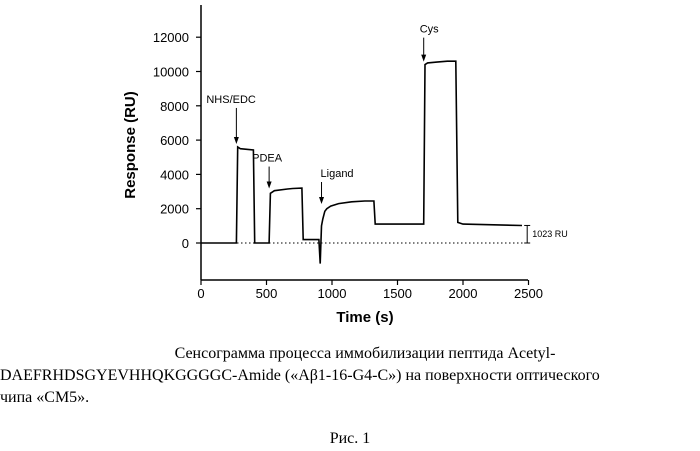 The width and height of the screenshot is (700, 451). I want to click on annotations: NHS/EDC PDEA Ligand Cys, so click(322, 114).